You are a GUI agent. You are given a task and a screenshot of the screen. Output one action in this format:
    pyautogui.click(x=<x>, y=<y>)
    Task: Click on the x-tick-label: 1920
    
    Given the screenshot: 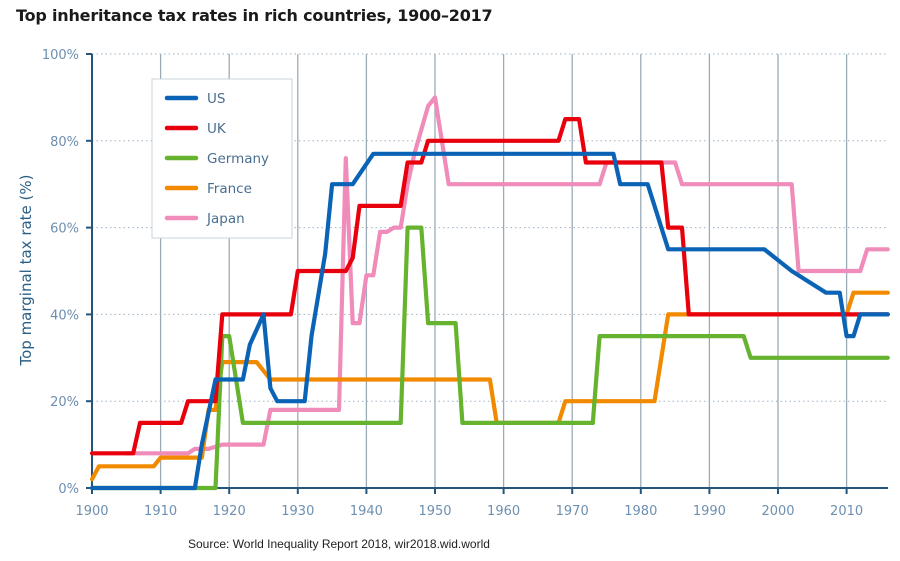 What is the action you would take?
    pyautogui.click(x=229, y=511)
    